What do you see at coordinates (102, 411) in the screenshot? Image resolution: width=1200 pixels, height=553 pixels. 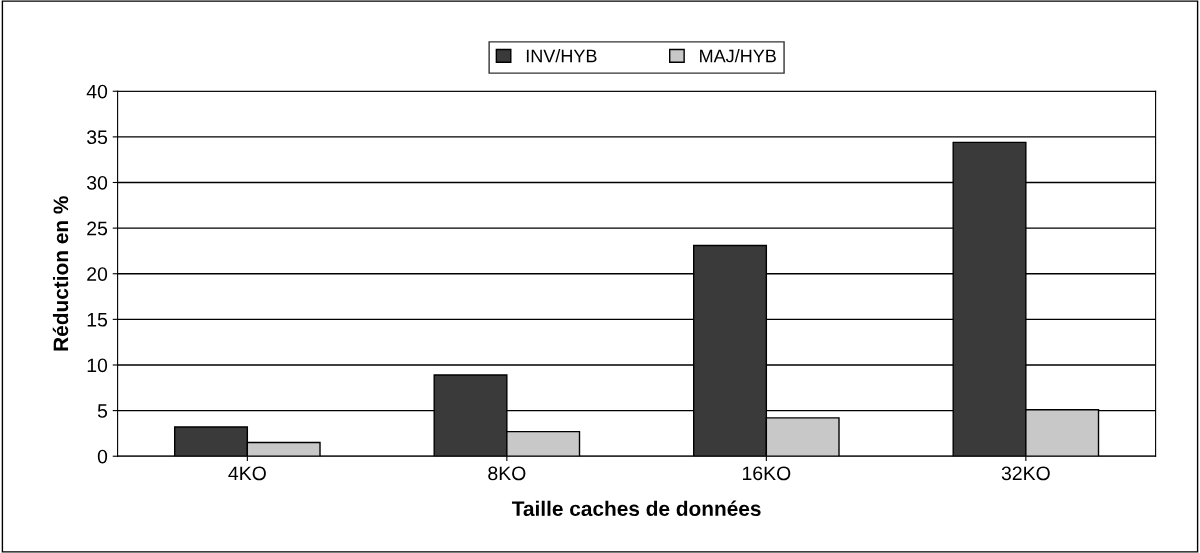 I see `y-tick-label: 5` at bounding box center [102, 411].